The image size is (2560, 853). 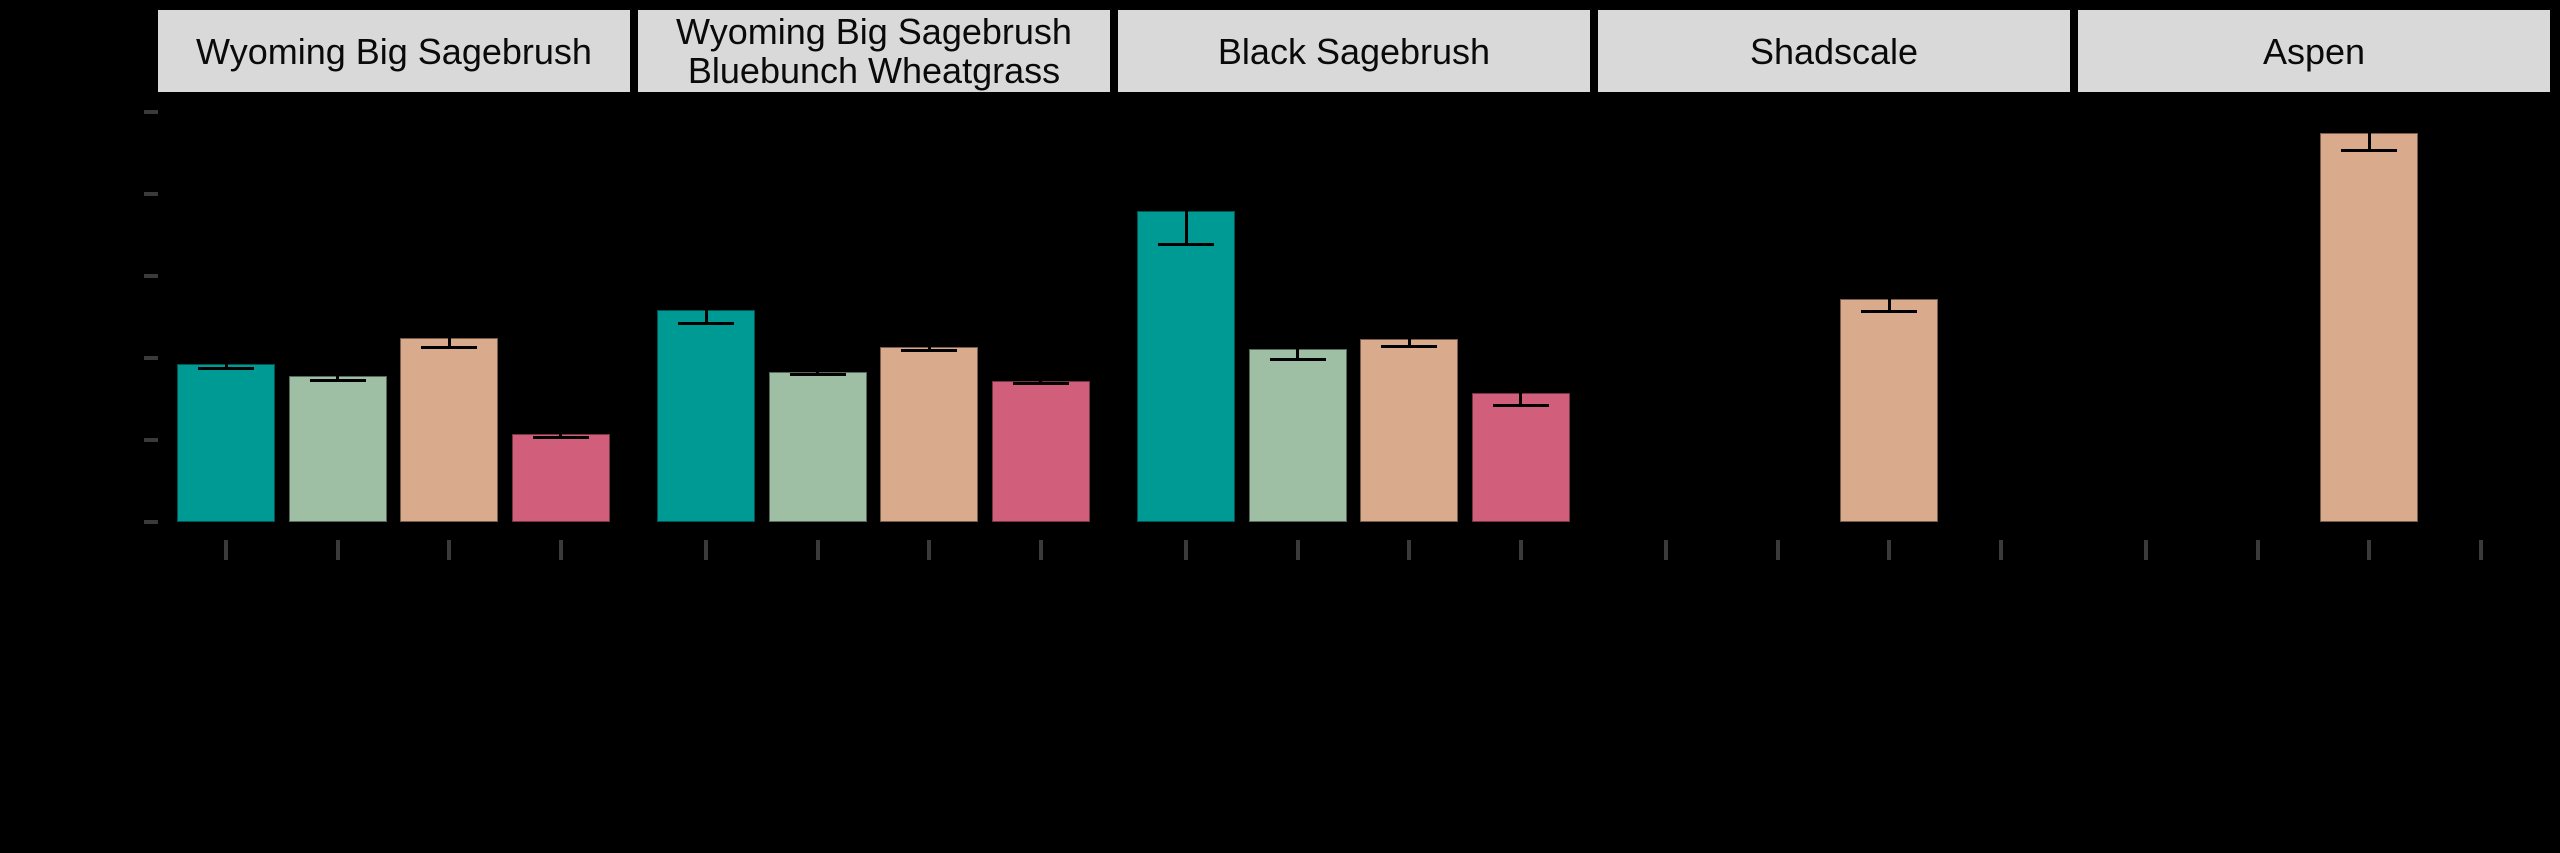 What do you see at coordinates (874, 70) in the screenshot?
I see `facet-strip-label-line2: Bluebunch Wheatgrass` at bounding box center [874, 70].